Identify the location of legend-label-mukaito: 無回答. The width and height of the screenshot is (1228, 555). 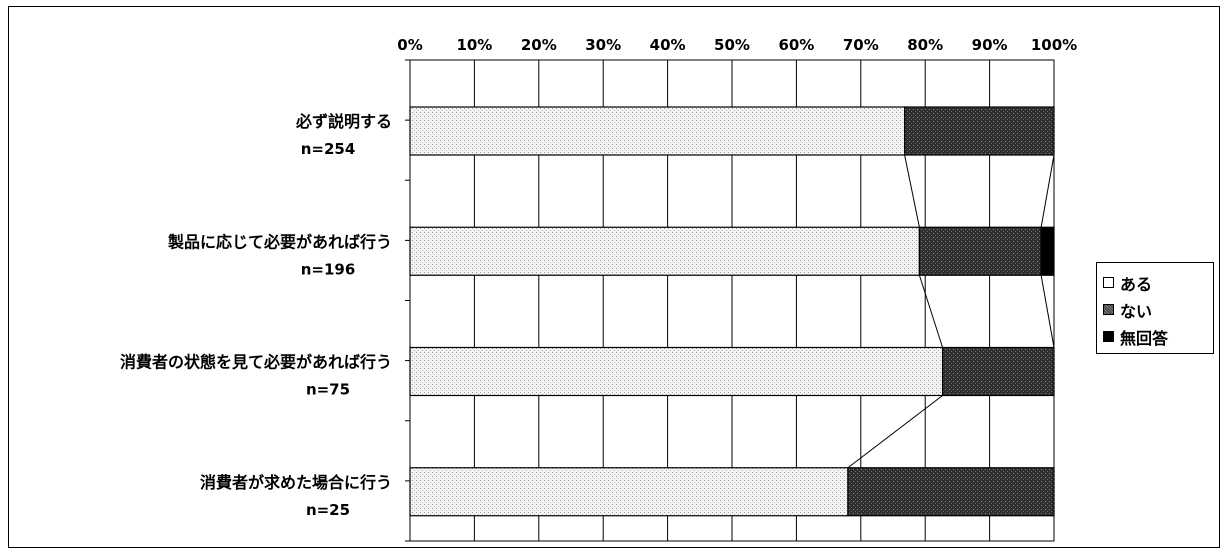
(1144, 338).